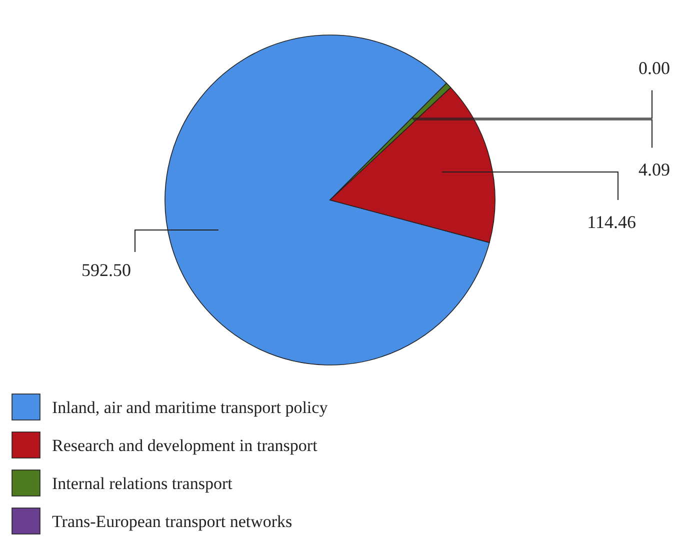  What do you see at coordinates (172, 521) in the screenshot?
I see `legend-label: Trans-European transport networks` at bounding box center [172, 521].